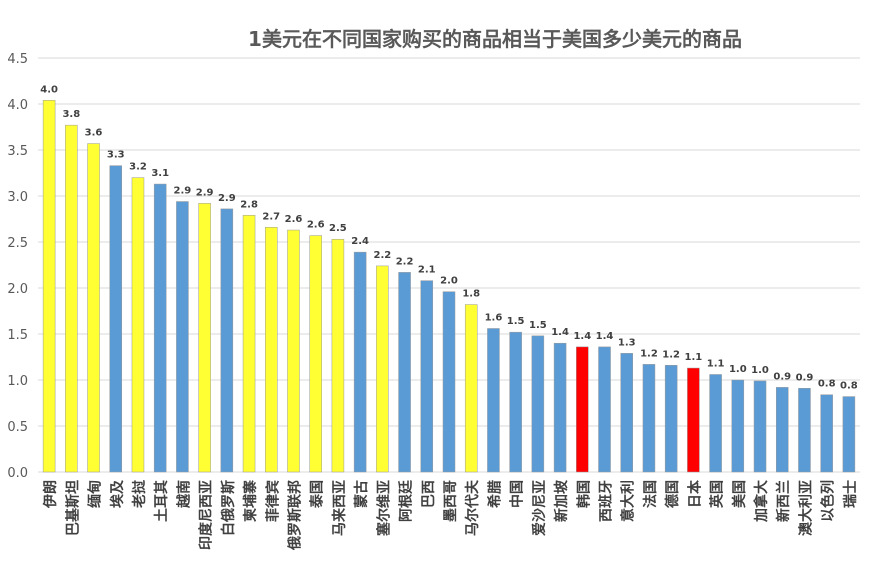 The width and height of the screenshot is (869, 574). What do you see at coordinates (650, 494) in the screenshot?
I see `x-tick-label: 法国` at bounding box center [650, 494].